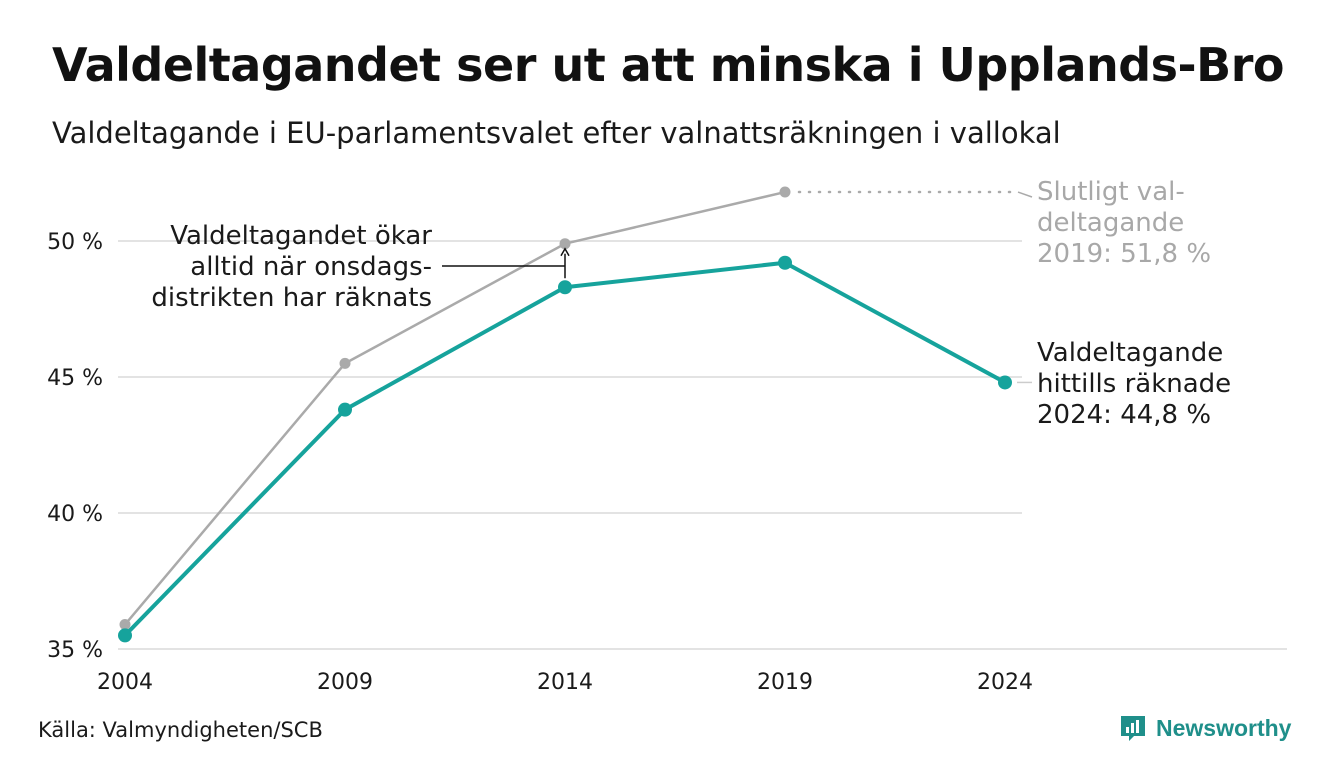 This screenshot has width=1340, height=780. What do you see at coordinates (785, 682) in the screenshot?
I see `x-tick-label: 2019` at bounding box center [785, 682].